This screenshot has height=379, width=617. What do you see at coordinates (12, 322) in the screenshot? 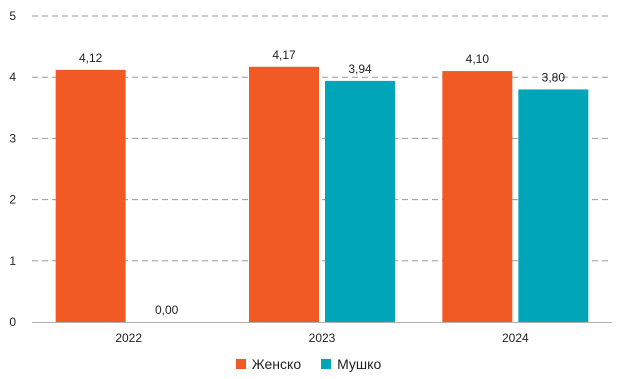
I see `y-tick-label: 0` at bounding box center [12, 322].